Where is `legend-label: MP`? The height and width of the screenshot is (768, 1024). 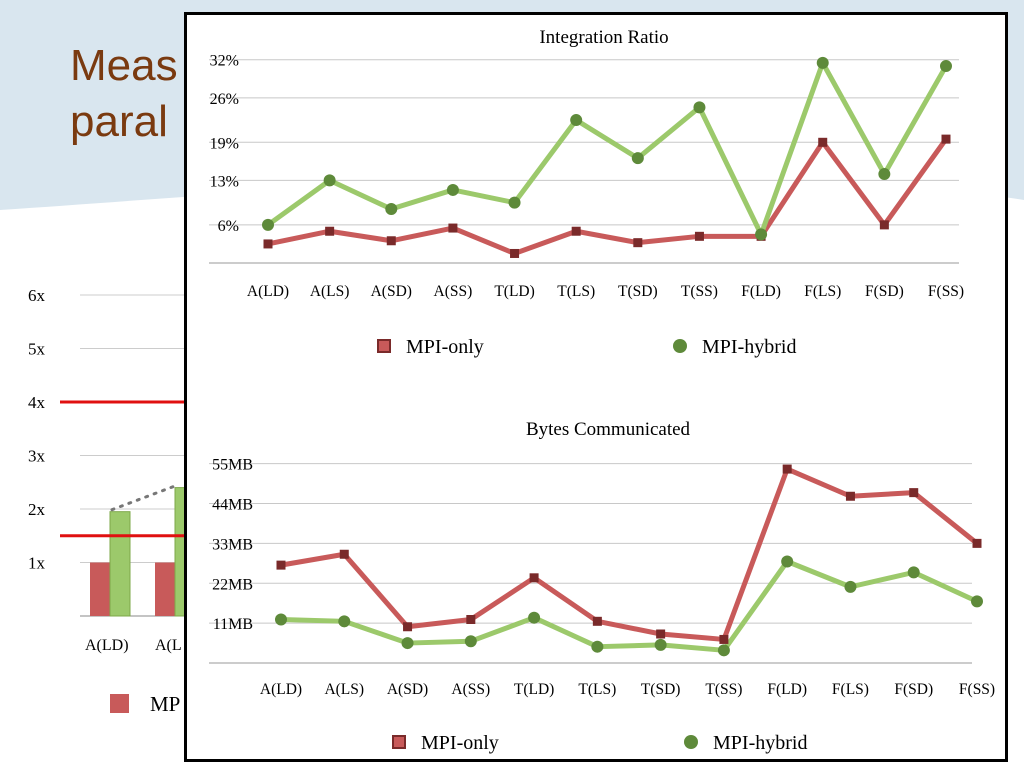 legend-label: MP is located at coordinates (165, 704).